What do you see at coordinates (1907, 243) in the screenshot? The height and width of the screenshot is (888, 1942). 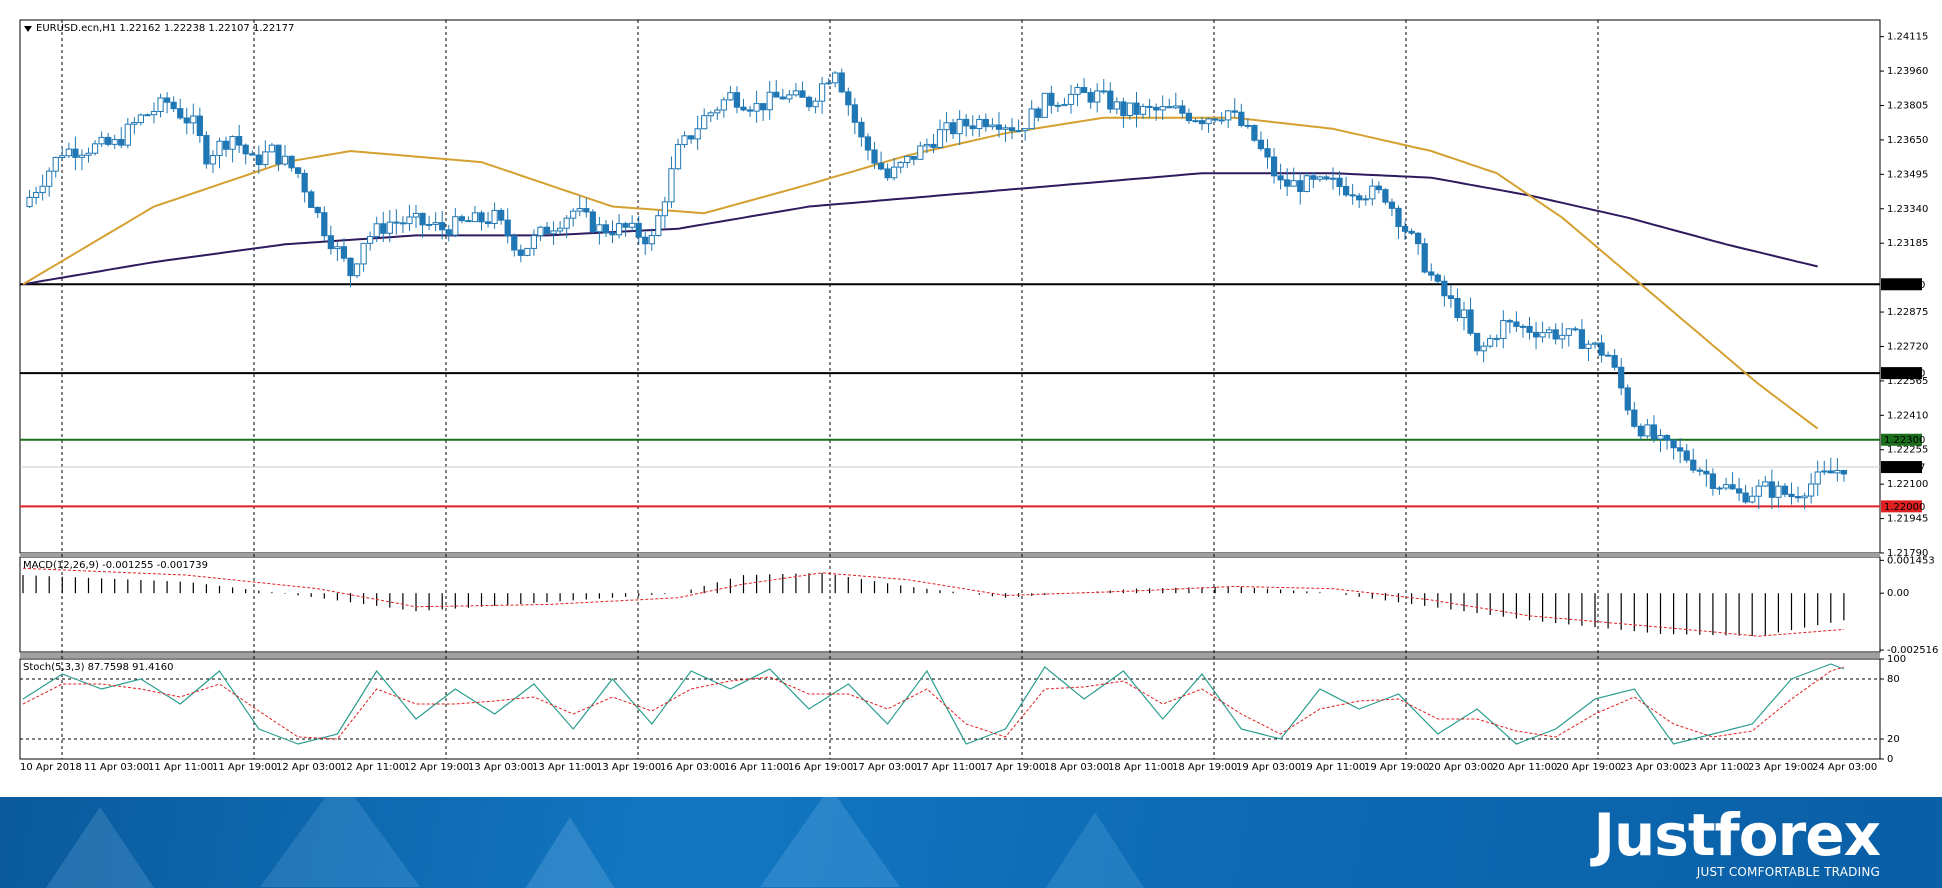 I see `price-y-tick-label: 1.23185` at bounding box center [1907, 243].